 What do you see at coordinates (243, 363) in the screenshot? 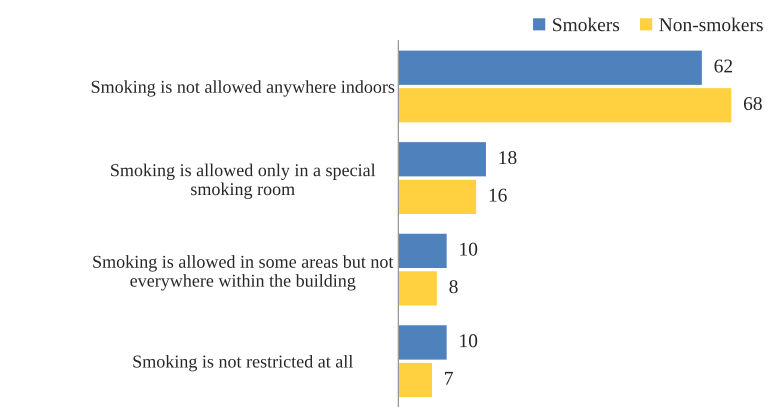
I see `y-tick-label: Smoking is not restricted at all` at bounding box center [243, 363].